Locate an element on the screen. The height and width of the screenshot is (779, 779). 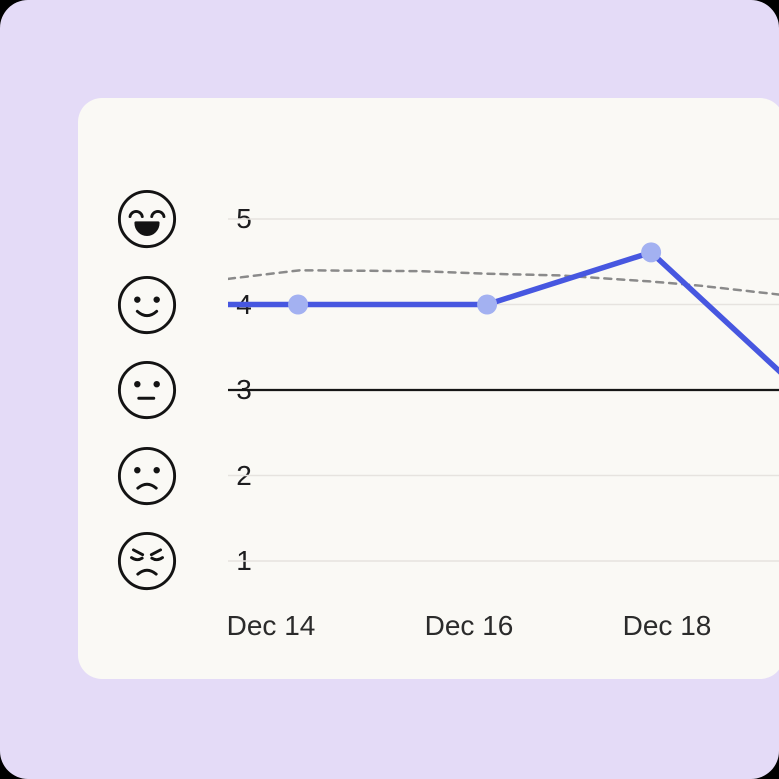
face-neutral-icon is located at coordinates (147, 390).